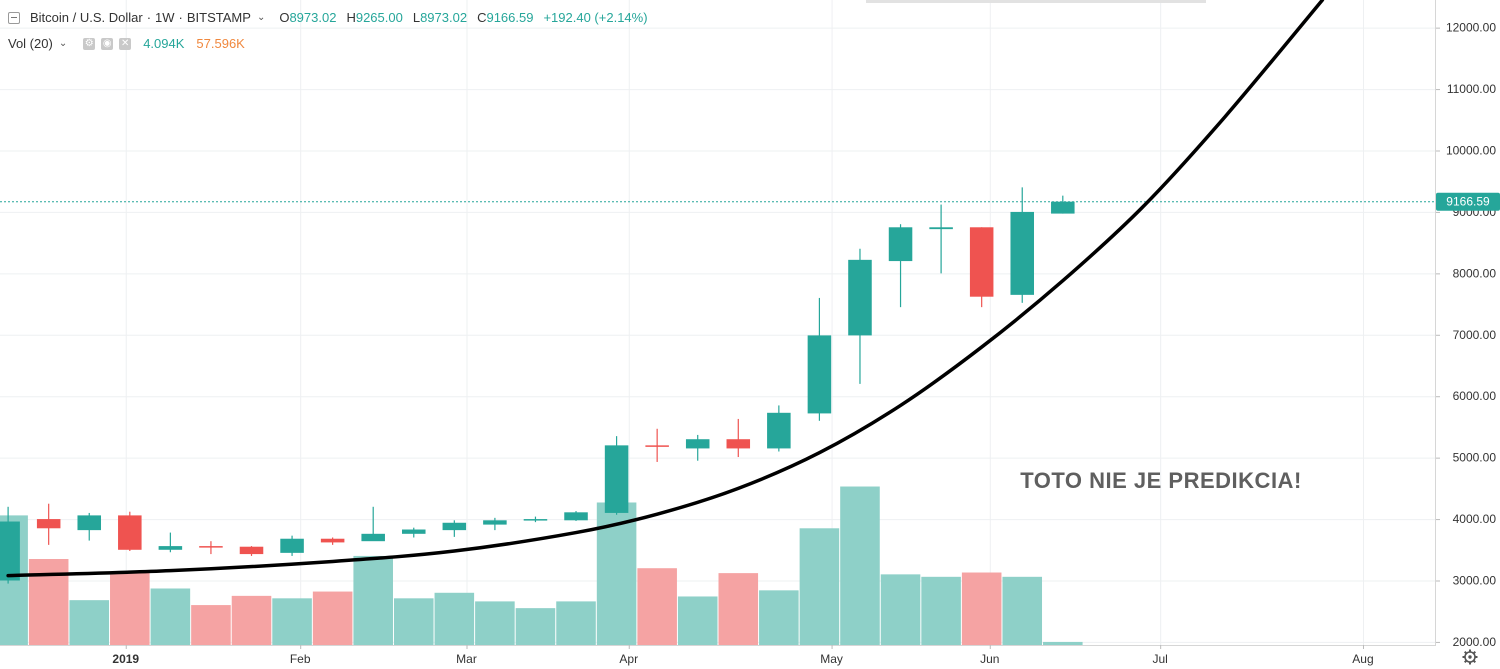  What do you see at coordinates (374, 17) in the screenshot?
I see `high-value: H9265.00` at bounding box center [374, 17].